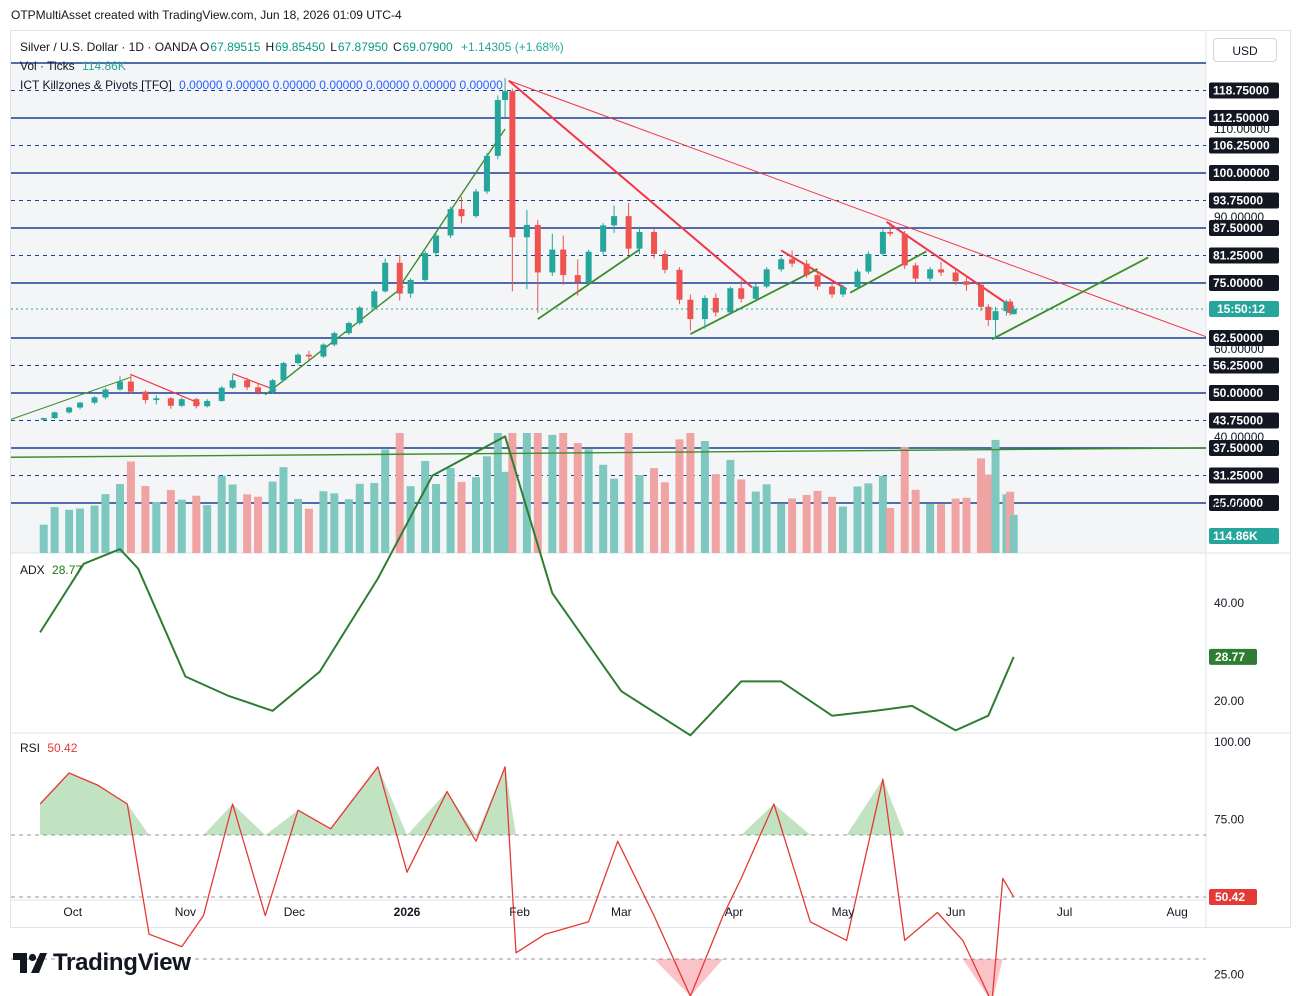  Describe the element at coordinates (828, 977) in the screenshot. I see `rsi-oversold-fill` at that location.